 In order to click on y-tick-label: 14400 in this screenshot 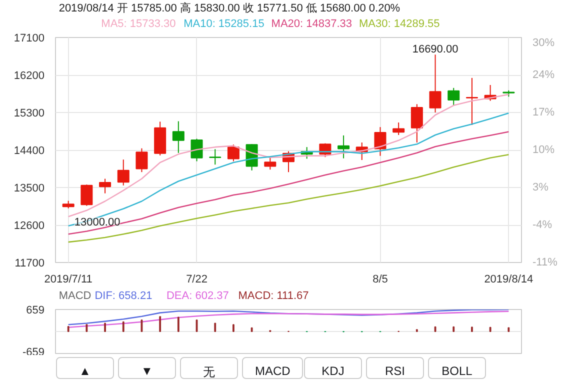, I will do `click(29, 151)`.